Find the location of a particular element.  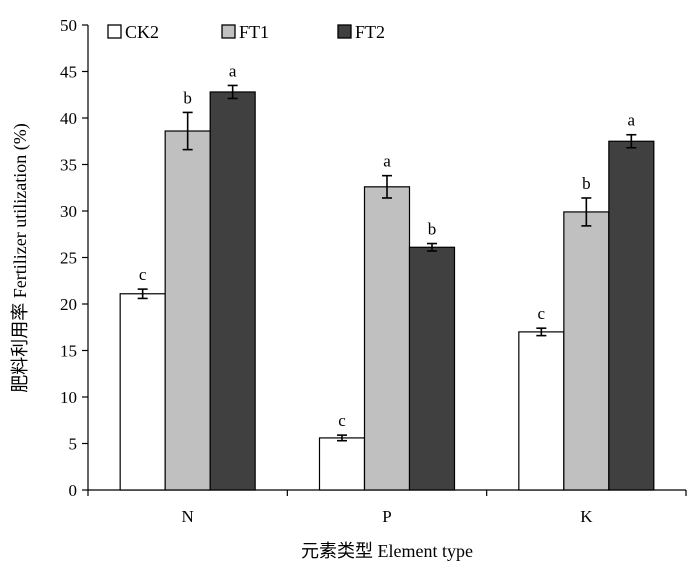

y-tick-label: 25 is located at coordinates (68, 258).